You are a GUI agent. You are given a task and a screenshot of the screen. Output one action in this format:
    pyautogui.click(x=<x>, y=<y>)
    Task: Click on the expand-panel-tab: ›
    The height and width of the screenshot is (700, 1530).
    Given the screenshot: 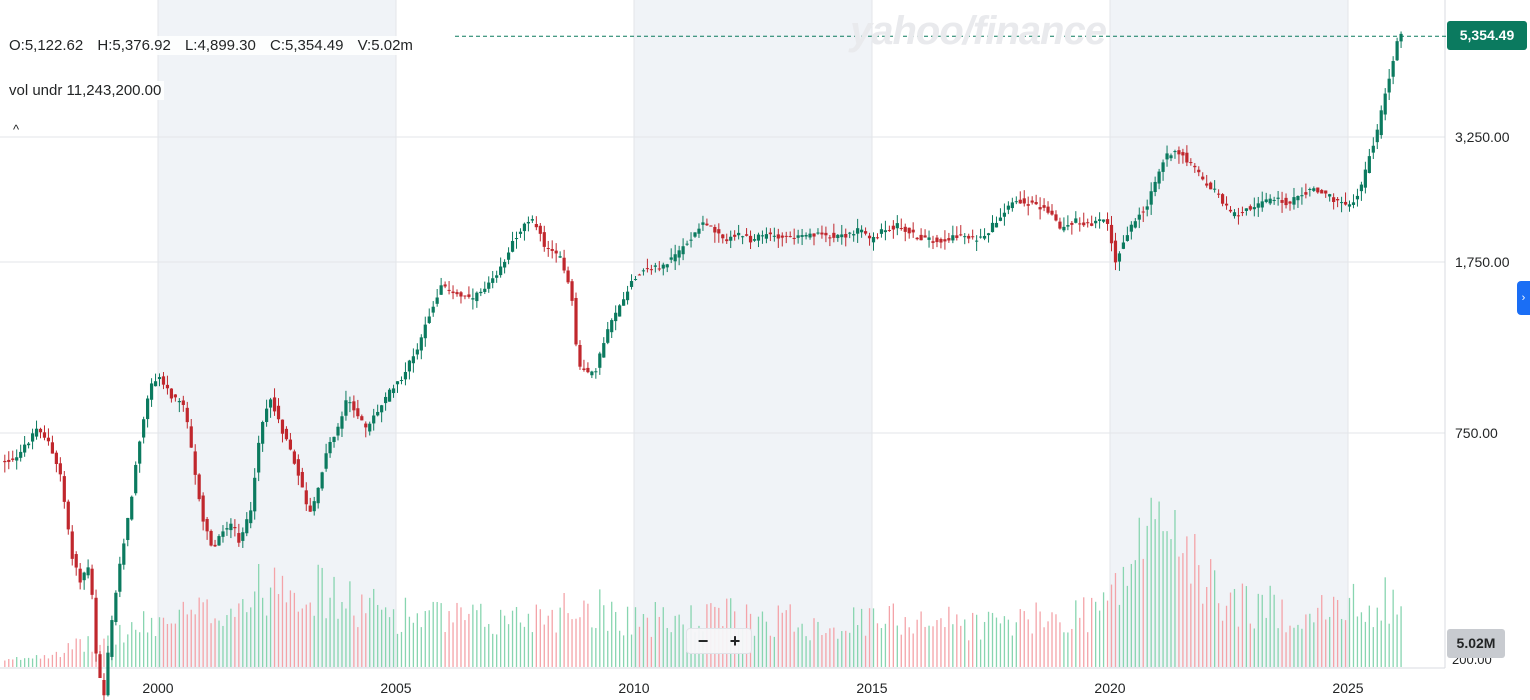 What is the action you would take?
    pyautogui.click(x=1523, y=298)
    